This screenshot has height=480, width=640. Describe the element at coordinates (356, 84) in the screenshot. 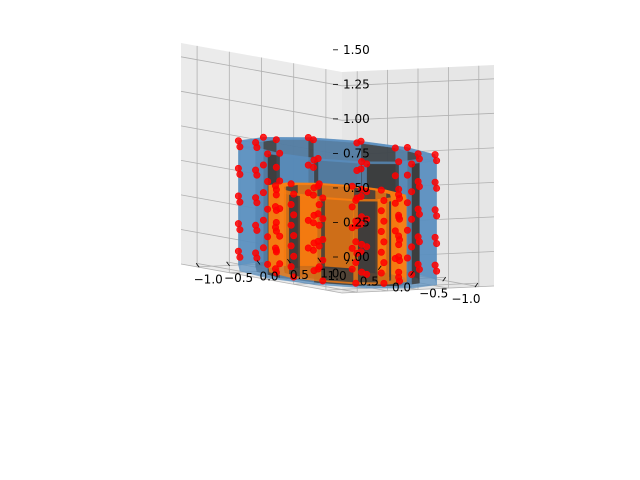

I see `z-tick-label: 1.25` at that location.